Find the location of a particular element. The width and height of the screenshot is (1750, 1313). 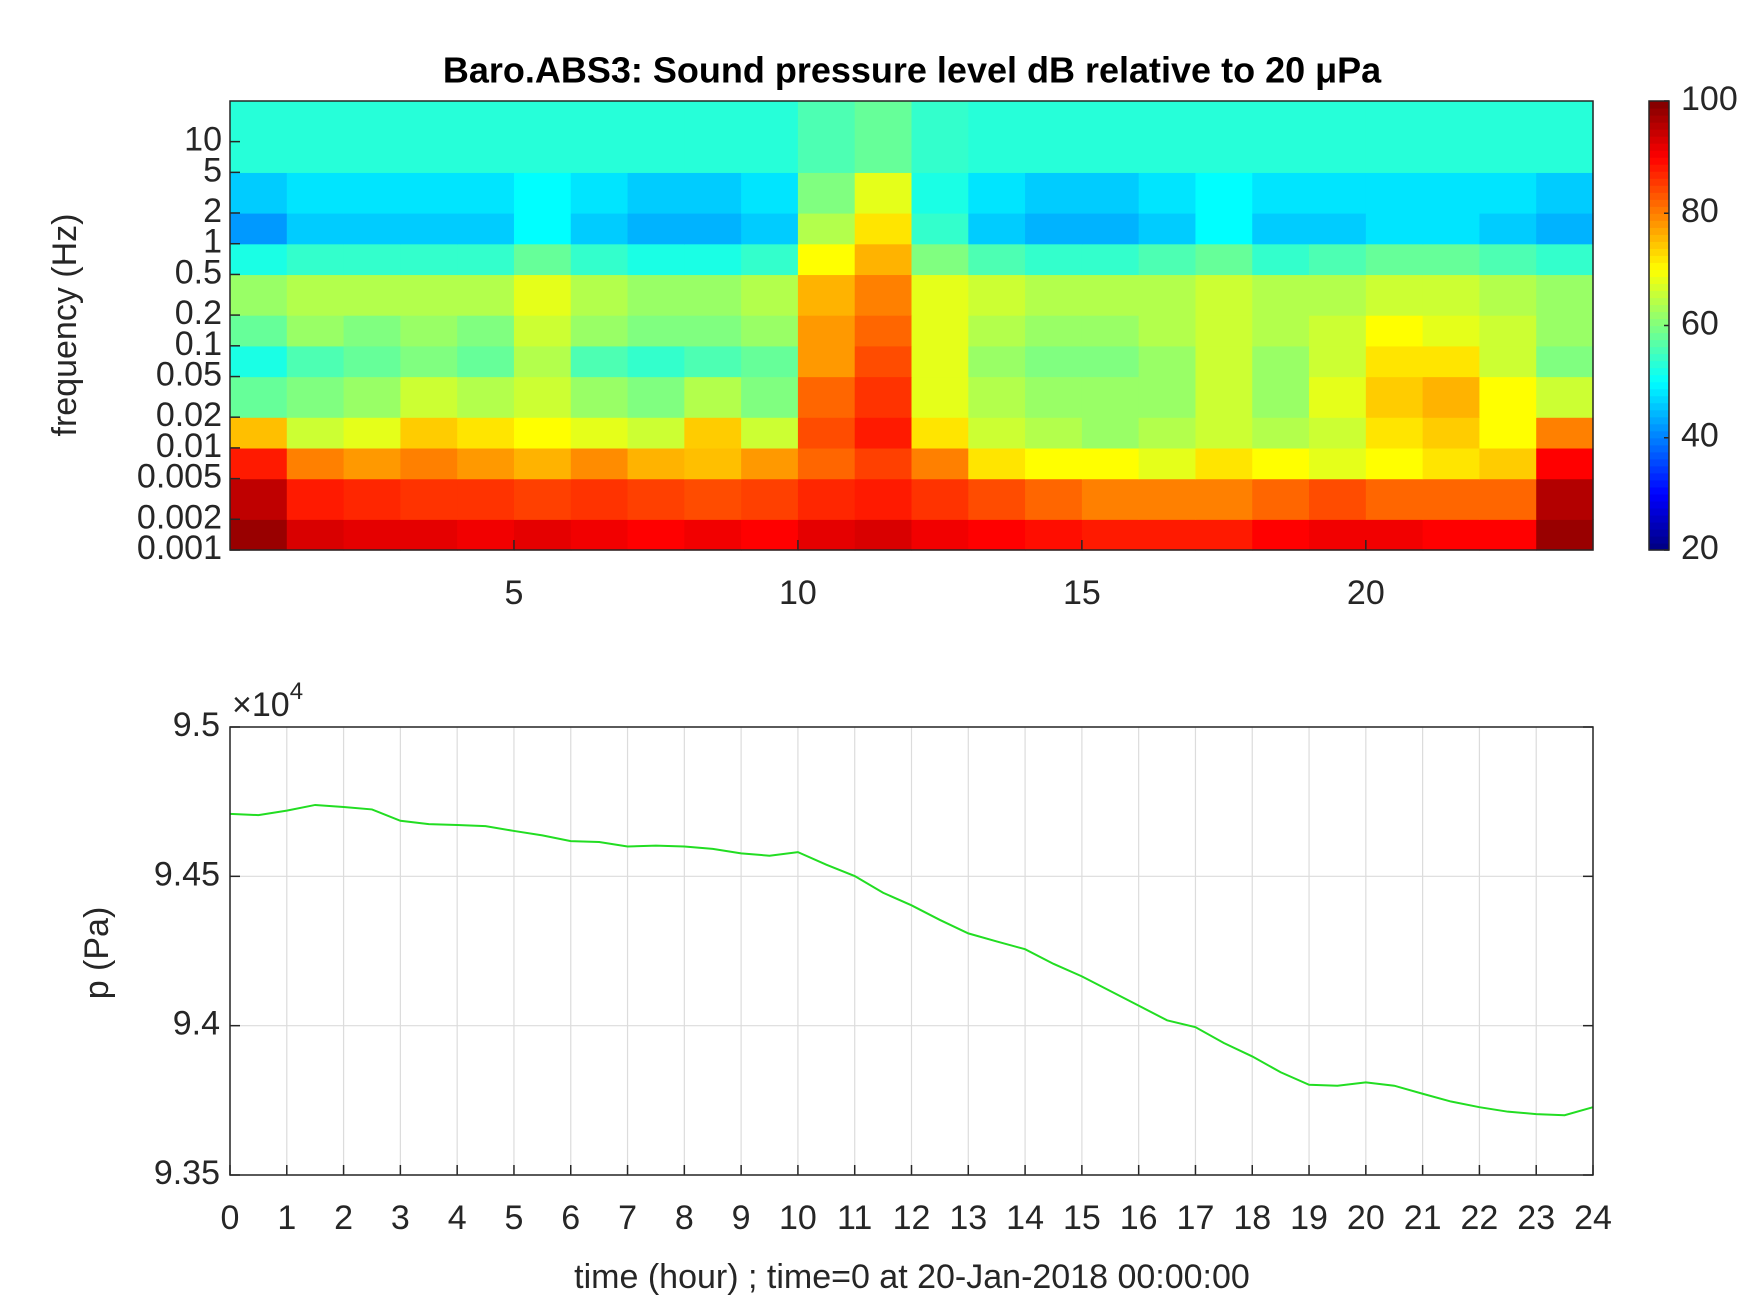

colorbar-tick-label: 20 is located at coordinates (1700, 548).